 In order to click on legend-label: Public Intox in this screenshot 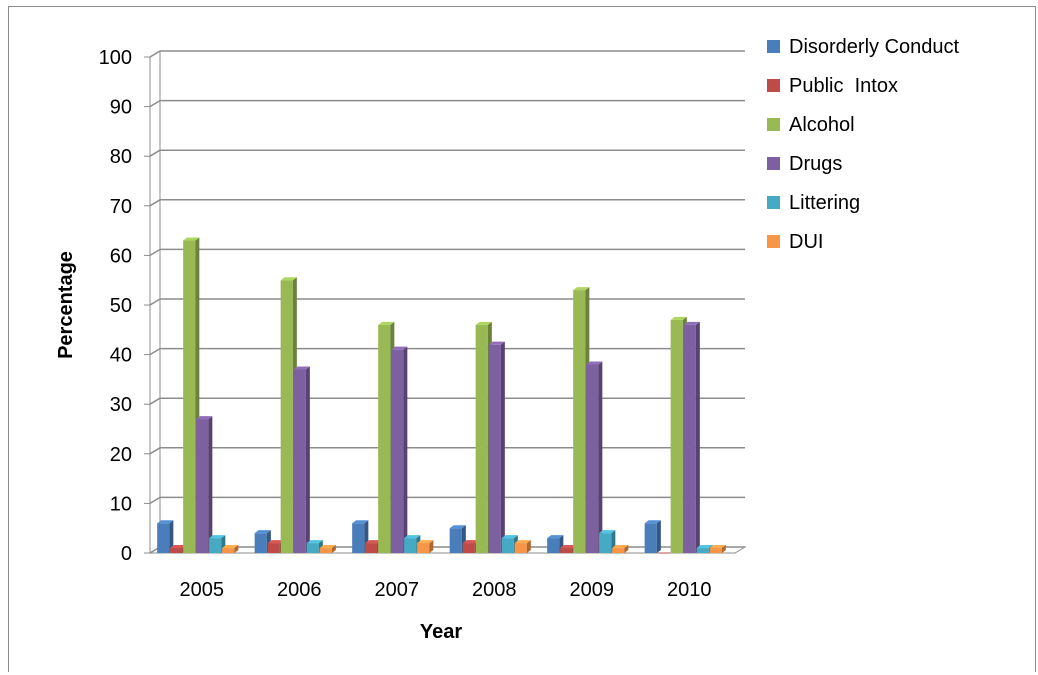, I will do `click(843, 86)`.